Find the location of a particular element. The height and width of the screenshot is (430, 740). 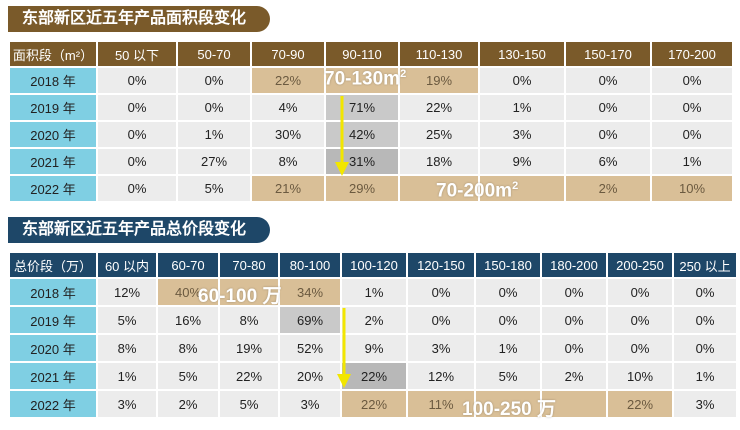

table-cell: 25% is located at coordinates (439, 134).